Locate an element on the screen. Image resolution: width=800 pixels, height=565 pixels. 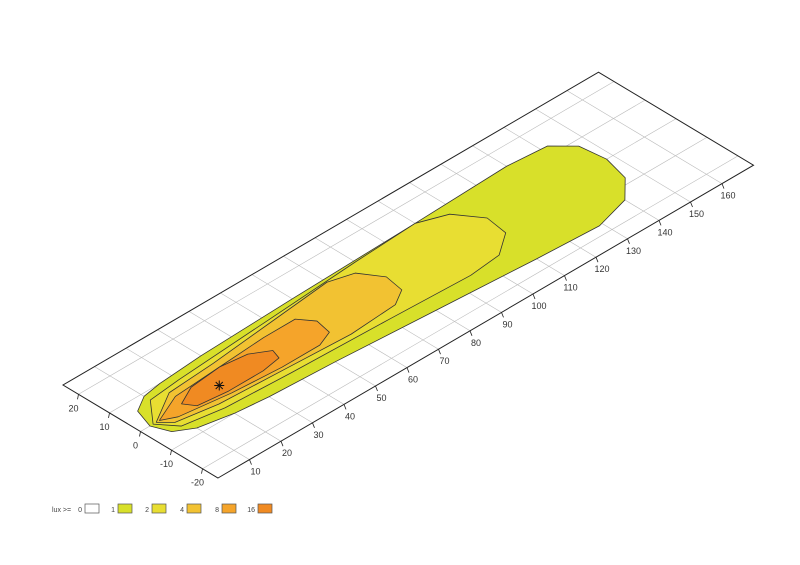
x-tick-label: 60 is located at coordinates (413, 380).